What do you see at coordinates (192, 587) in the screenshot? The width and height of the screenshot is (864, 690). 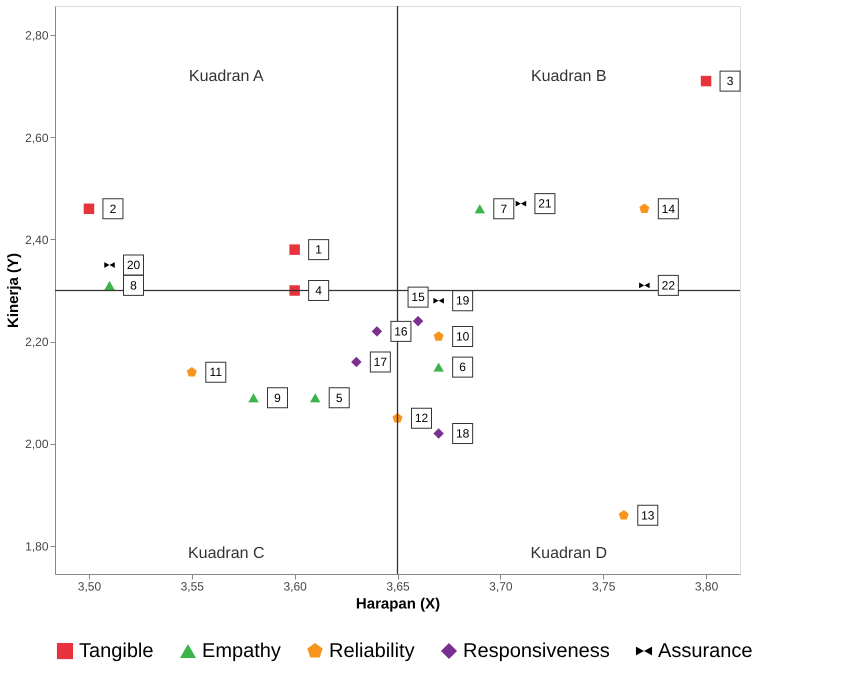 I see `x-tick-label: 3,55` at bounding box center [192, 587].